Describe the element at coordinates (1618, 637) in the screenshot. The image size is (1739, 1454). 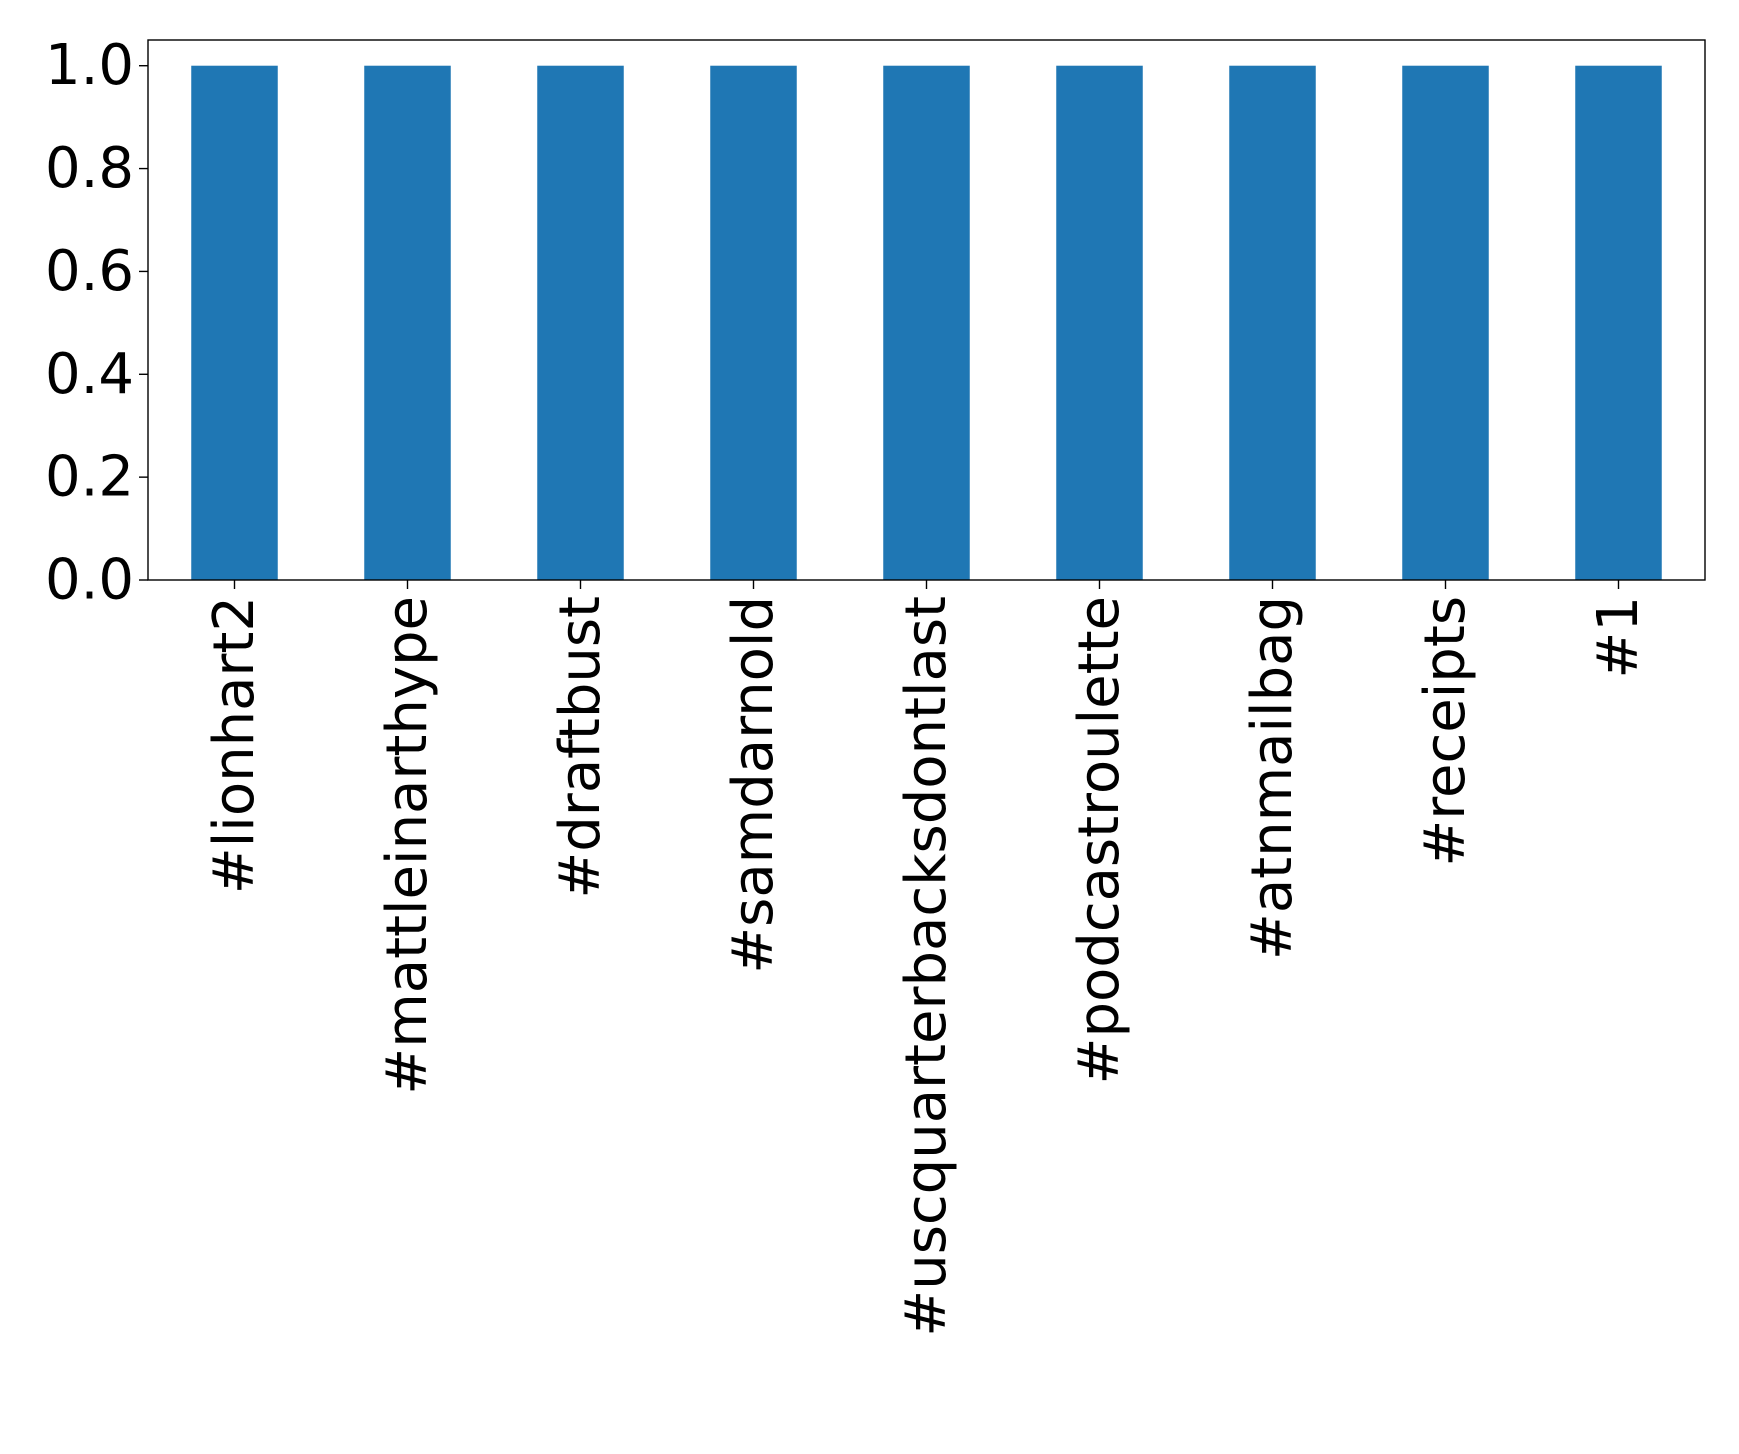
I see `x-tick-label-8: #1` at that location.